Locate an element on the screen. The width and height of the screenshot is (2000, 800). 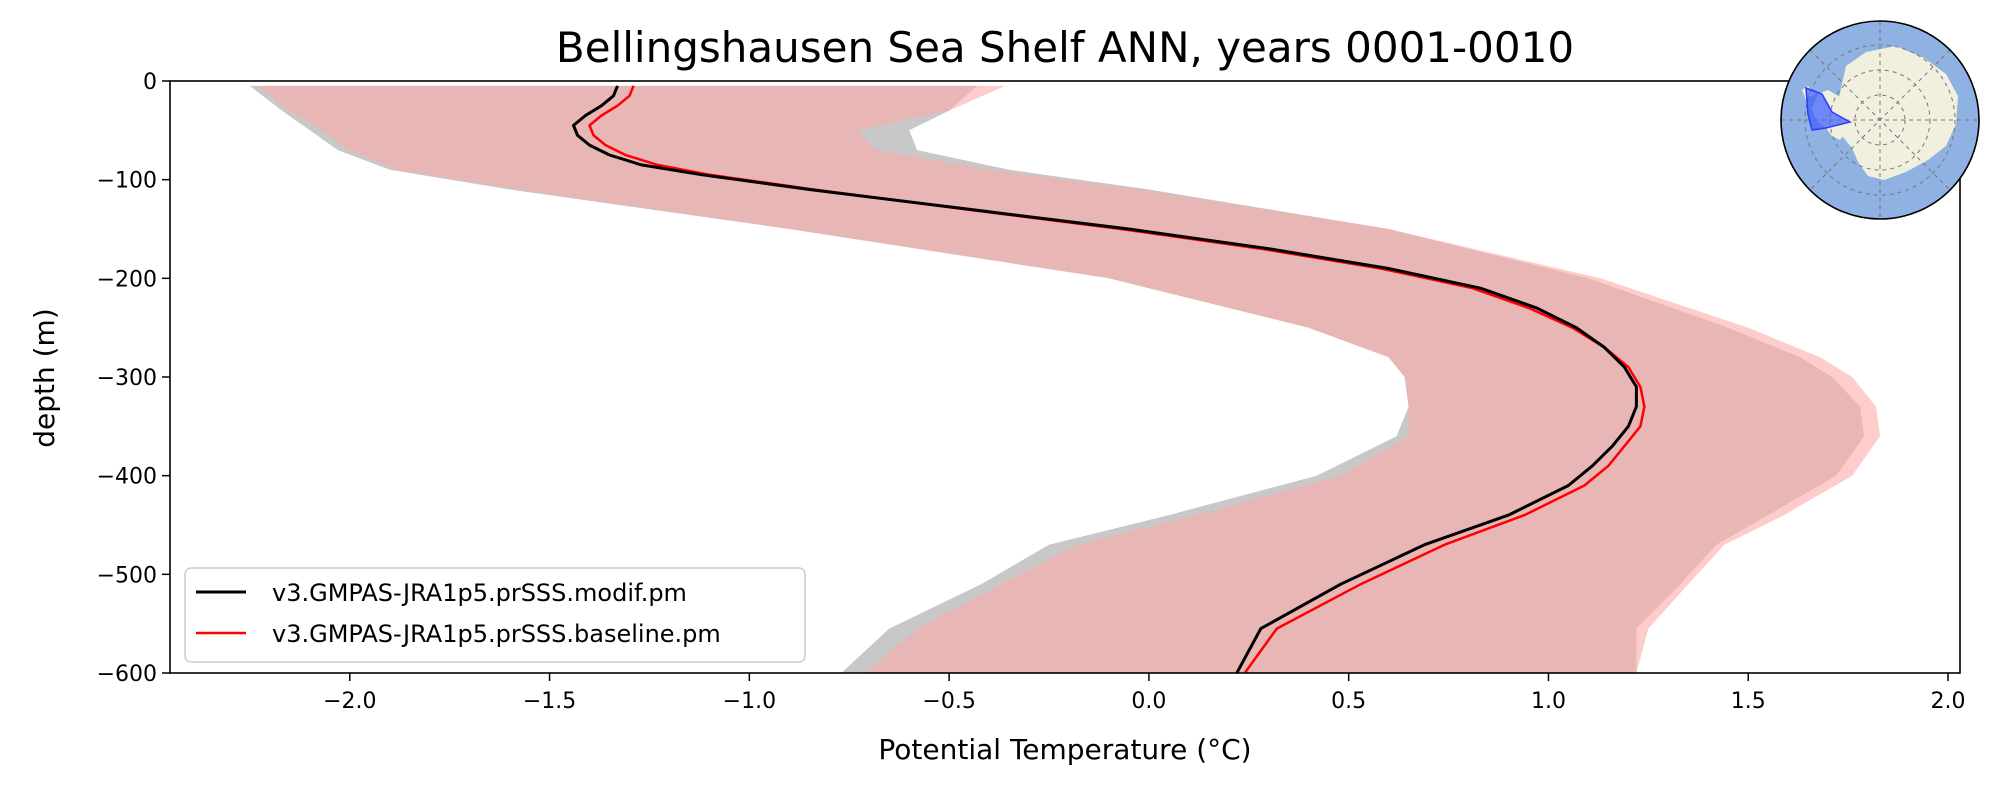
y-axis: 0 −100 −200 −300 −400 −500 −600 is located at coordinates (133, 378).